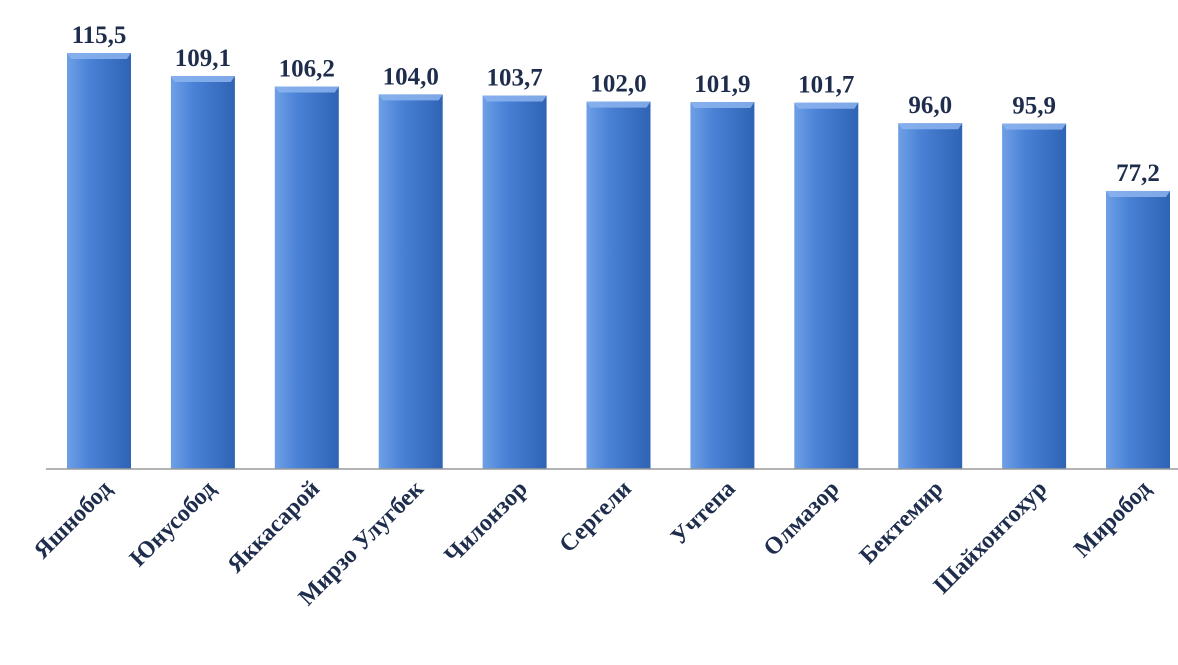 The image size is (1178, 665). What do you see at coordinates (902, 523) in the screenshot?
I see `category-label: Бектемир` at bounding box center [902, 523].